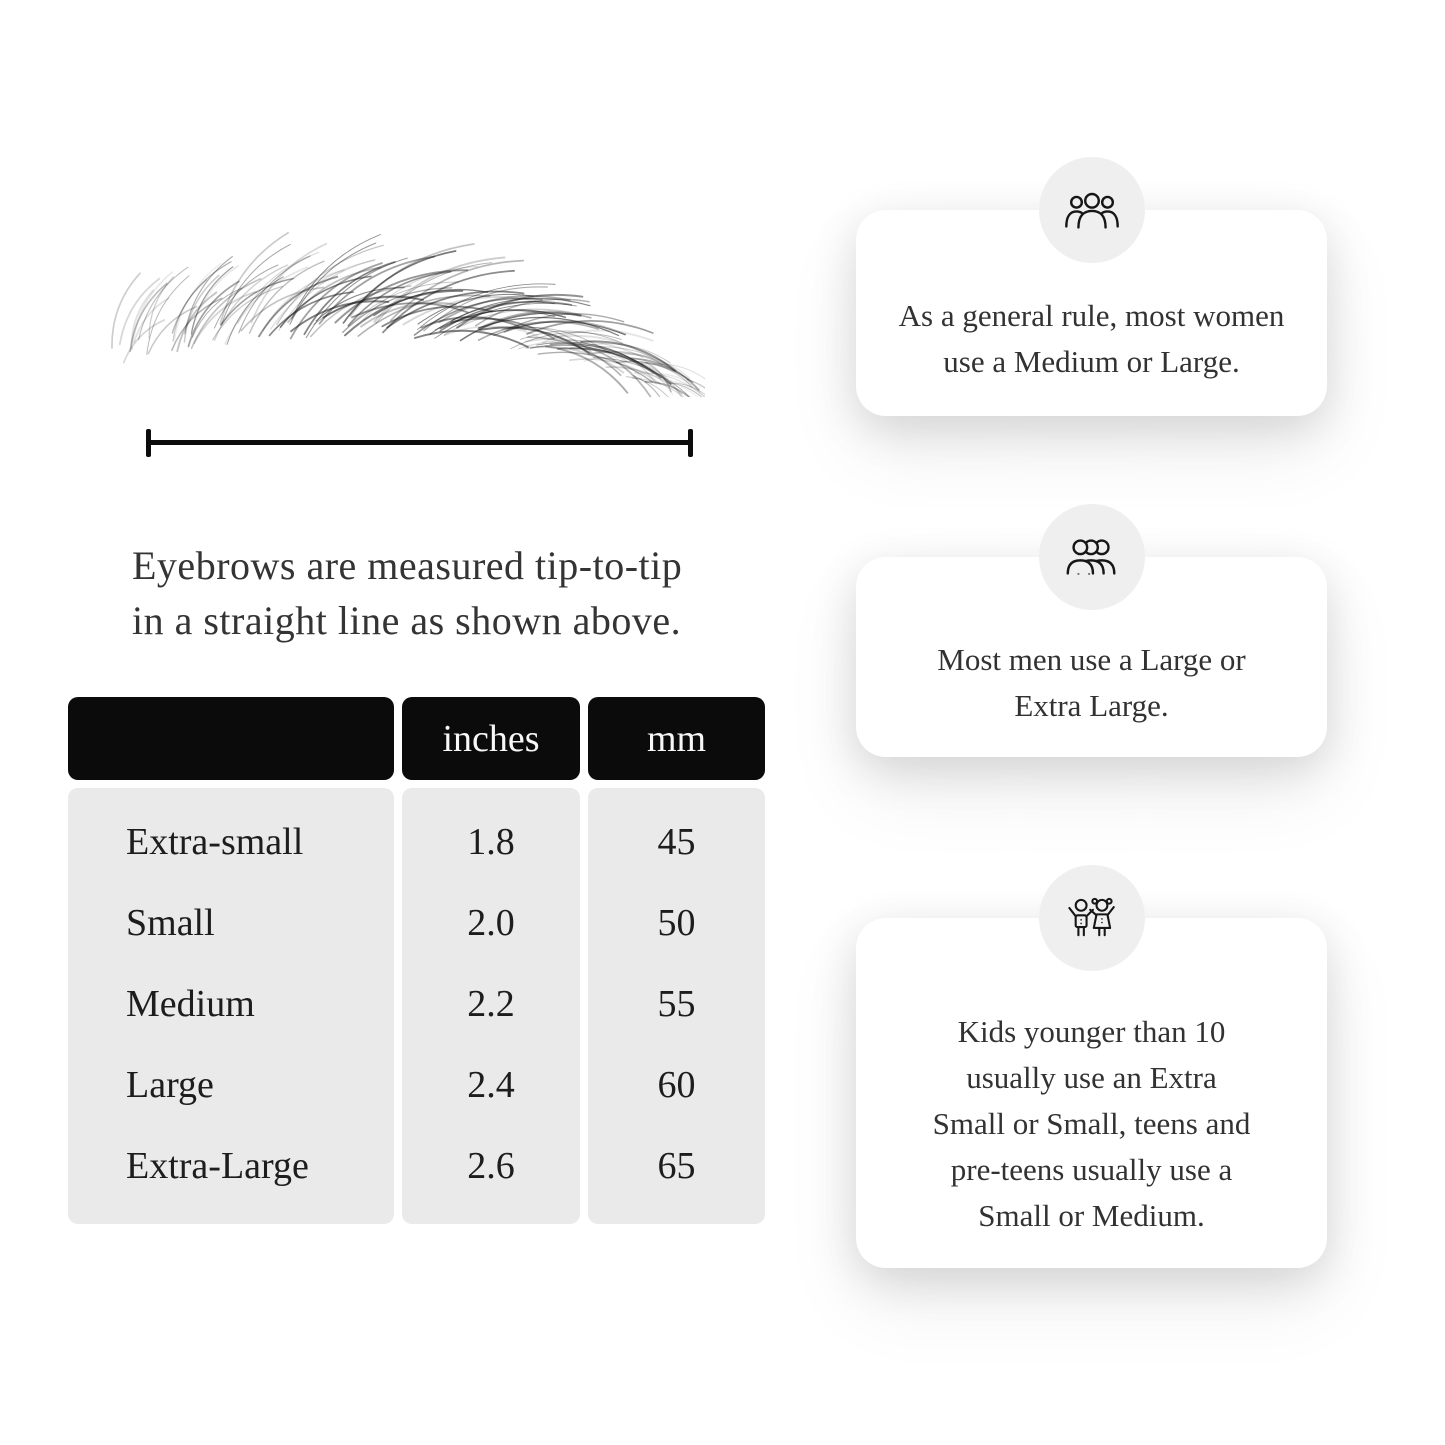 This screenshot has width=1445, height=1445. What do you see at coordinates (676, 1165) in the screenshot?
I see `table-cell-mm: 65` at bounding box center [676, 1165].